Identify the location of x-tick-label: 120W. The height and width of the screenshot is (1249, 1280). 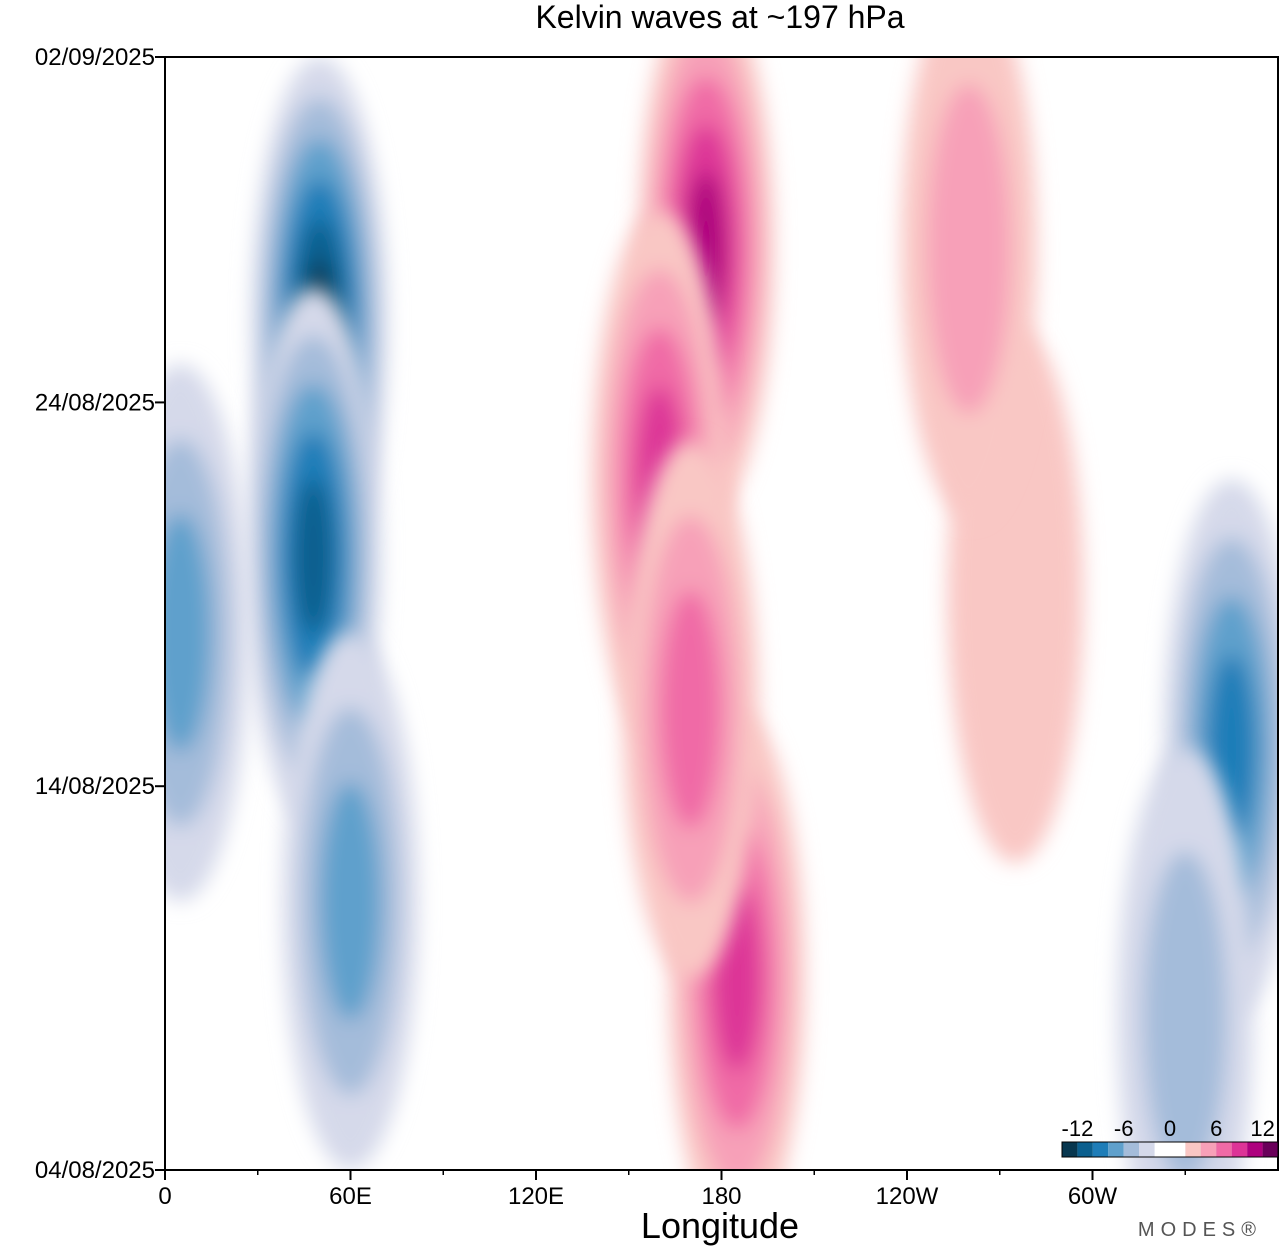
(907, 1196).